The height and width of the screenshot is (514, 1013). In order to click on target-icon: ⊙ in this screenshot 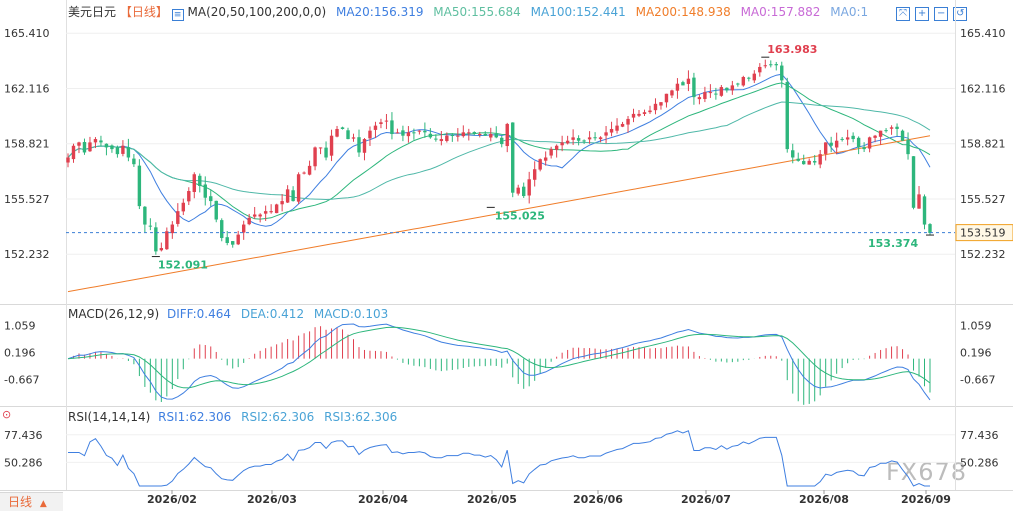, I will do `click(7, 414)`.